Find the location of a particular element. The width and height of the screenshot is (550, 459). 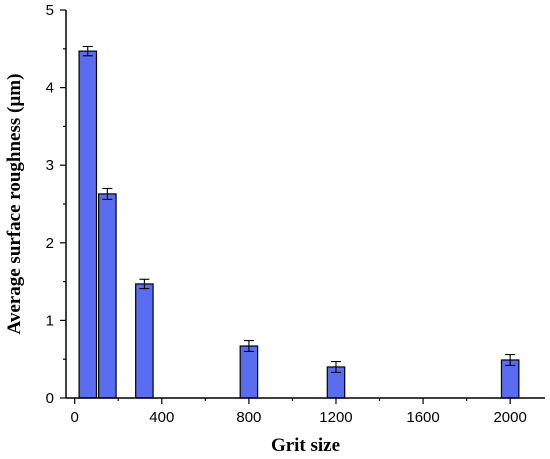

x-tick-label: 0 is located at coordinates (75, 417).